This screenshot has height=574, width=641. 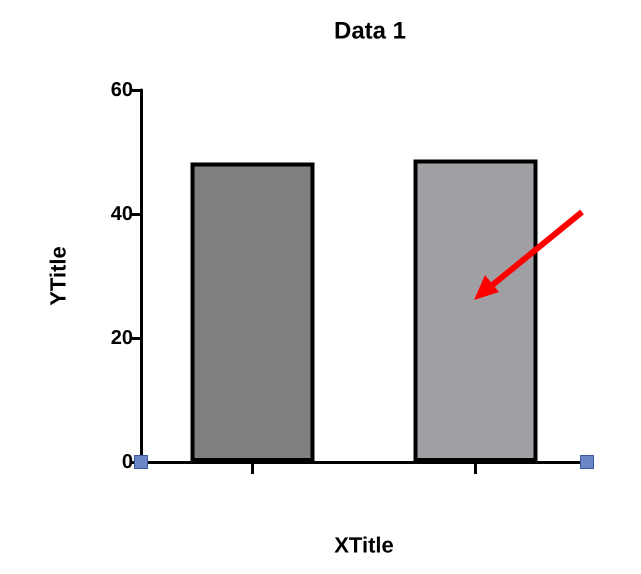 I want to click on y-tick-label: 60, so click(x=121, y=90).